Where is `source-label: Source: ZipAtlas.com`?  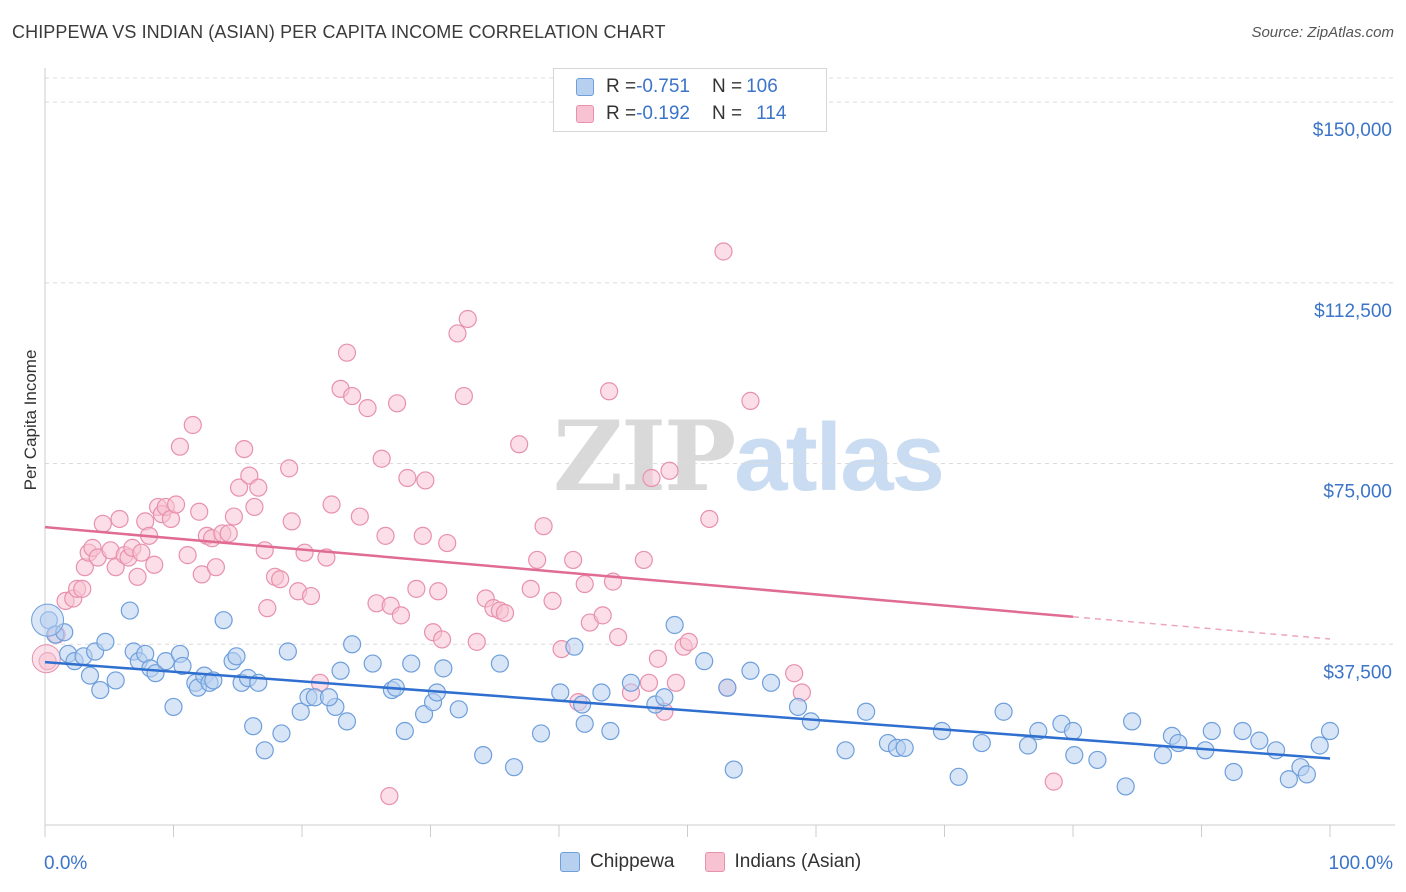 source-label: Source: ZipAtlas.com is located at coordinates (1322, 32).